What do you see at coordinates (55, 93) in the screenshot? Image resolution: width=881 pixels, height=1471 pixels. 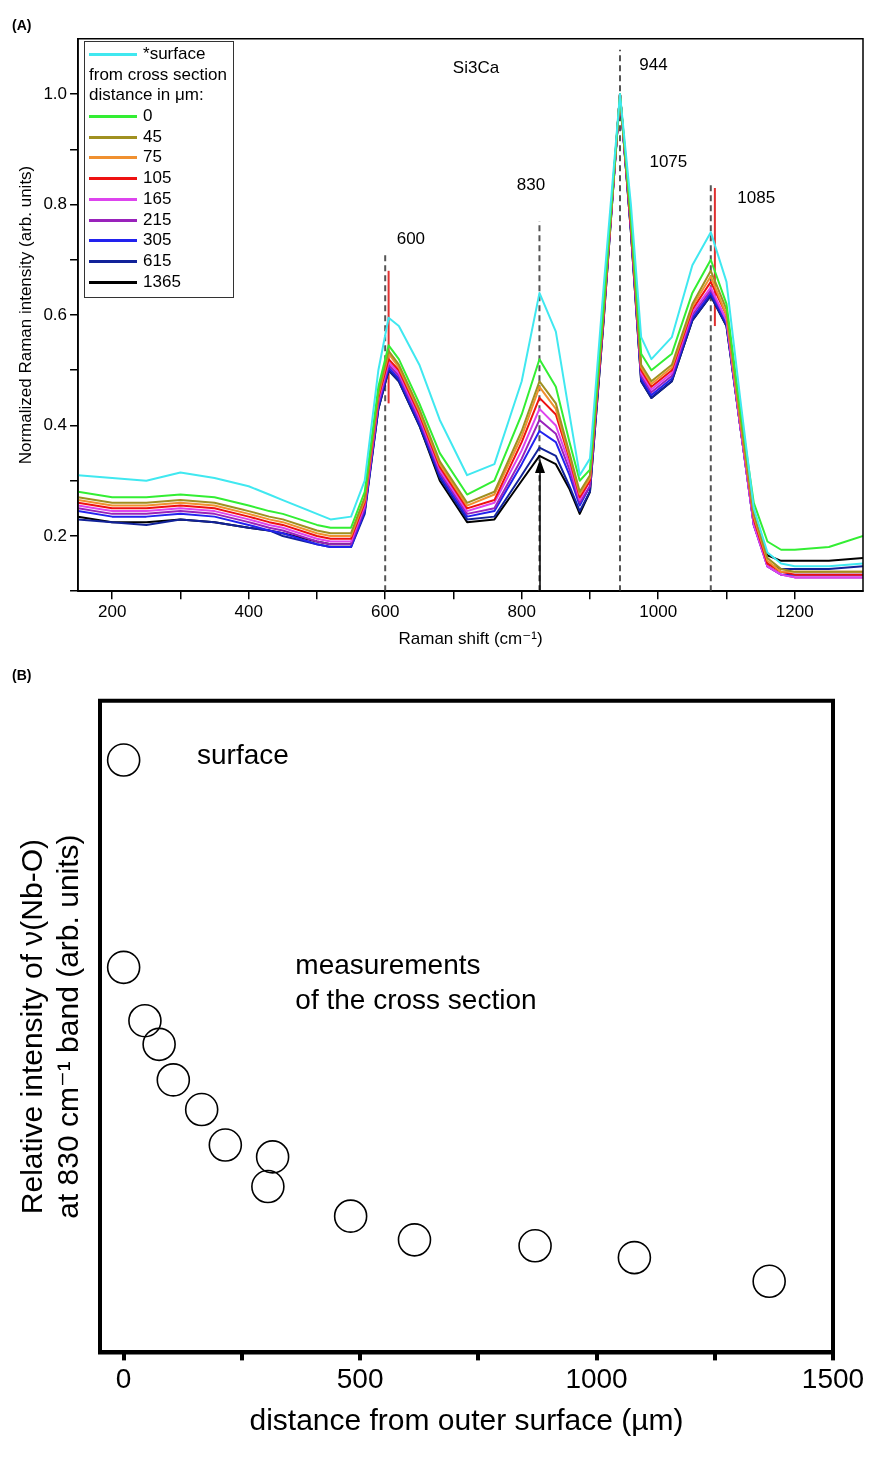 I see `y-tick-label: 1.0` at bounding box center [55, 93].